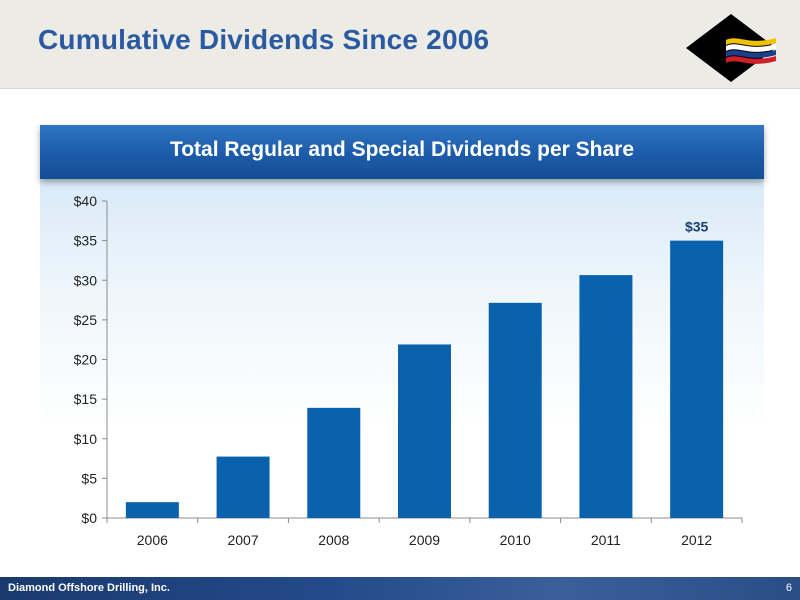  Describe the element at coordinates (515, 540) in the screenshot. I see `x-tick-label: 2010` at that location.